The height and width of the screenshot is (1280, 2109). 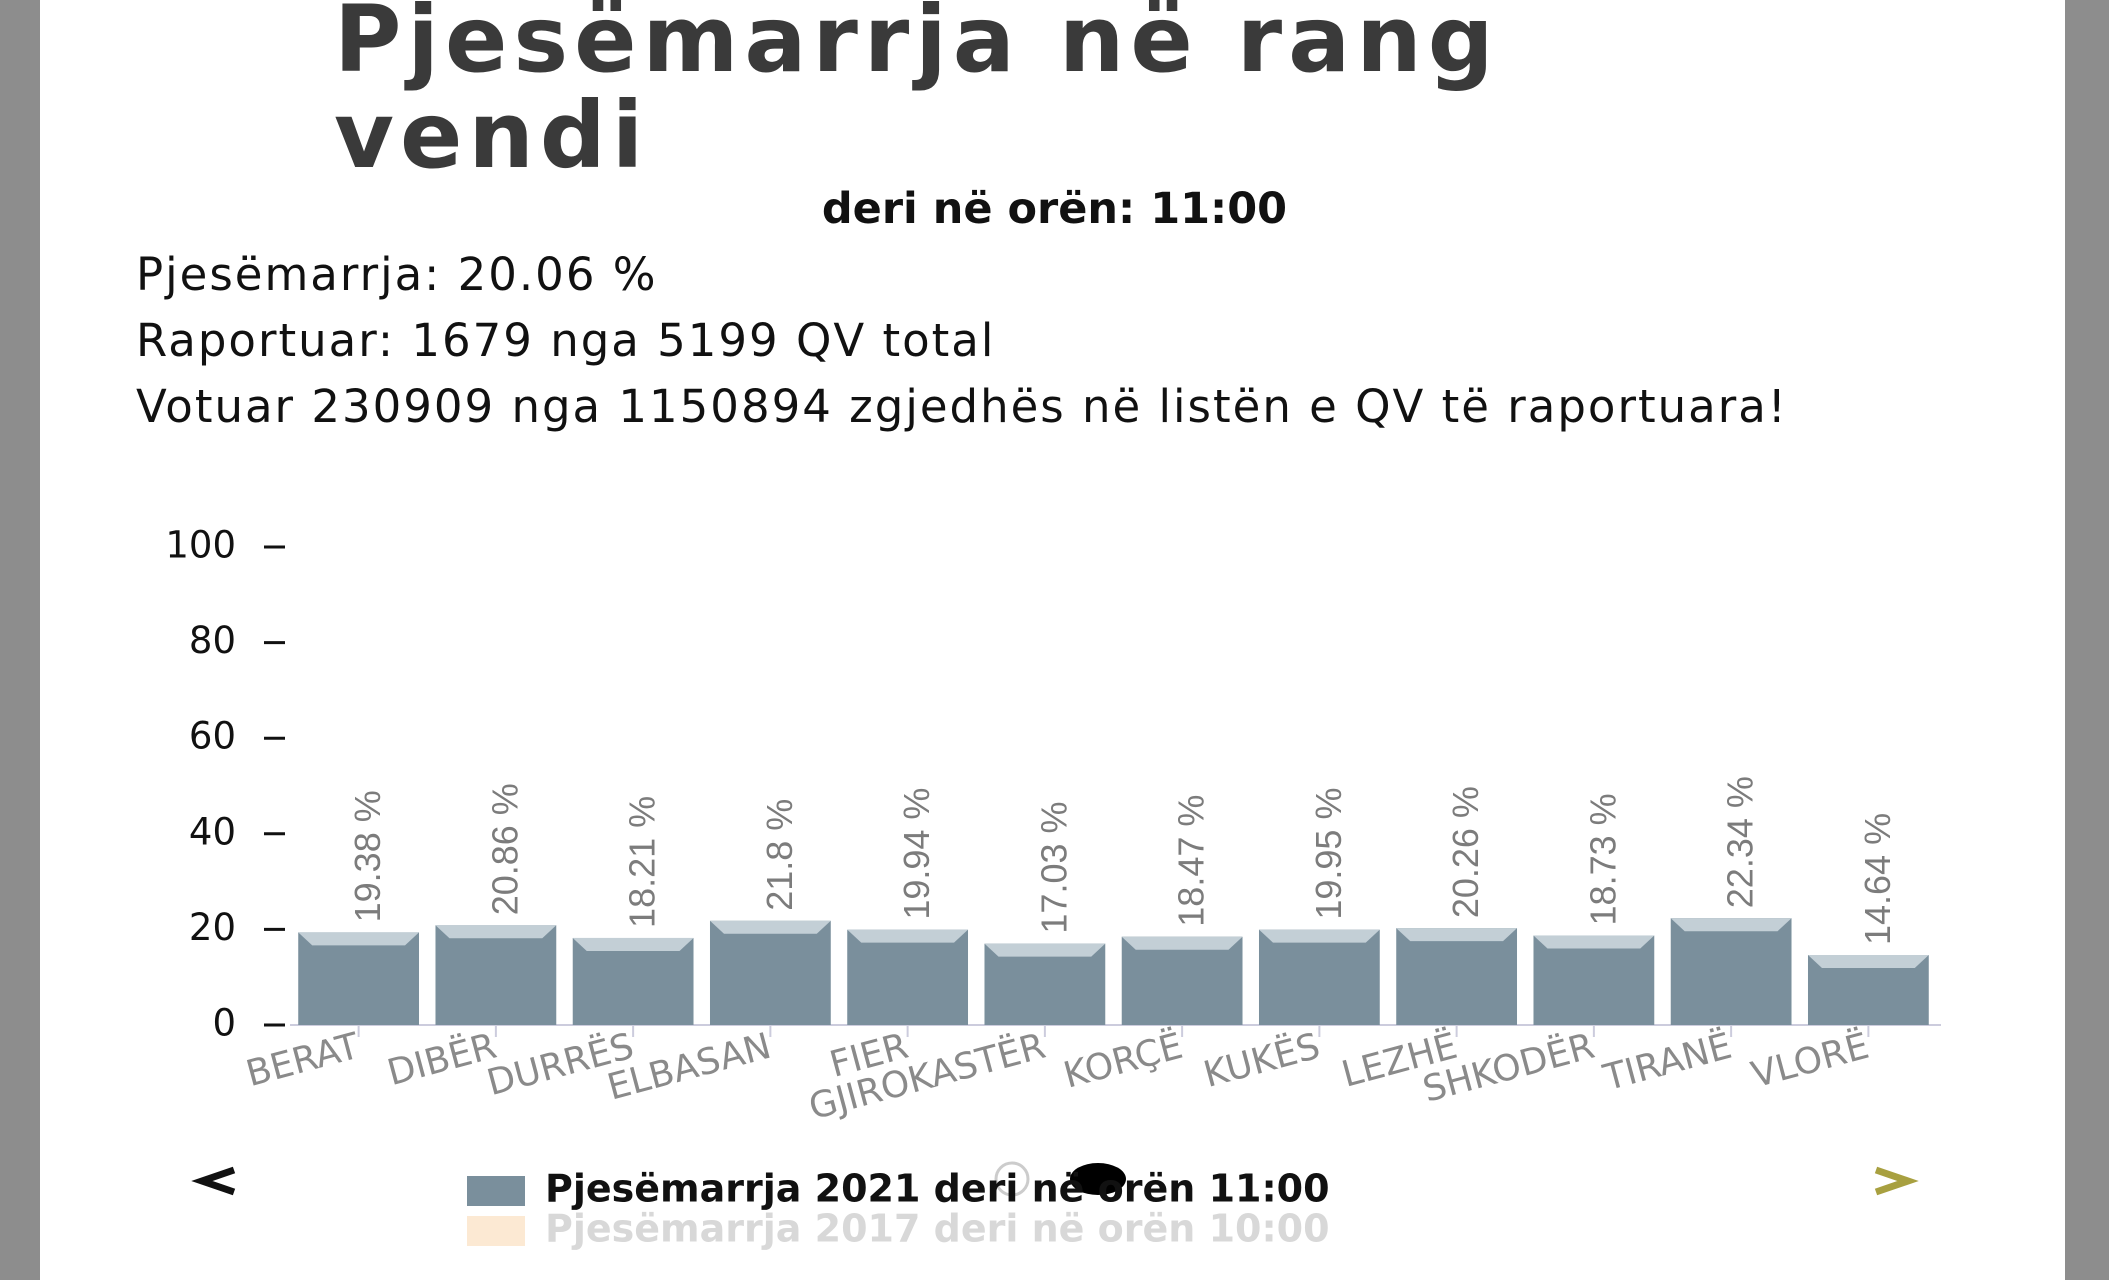 What do you see at coordinates (937, 1229) in the screenshot?
I see `legend-label: Pjesëmarrja 2017 deri në orën 10:00` at bounding box center [937, 1229].